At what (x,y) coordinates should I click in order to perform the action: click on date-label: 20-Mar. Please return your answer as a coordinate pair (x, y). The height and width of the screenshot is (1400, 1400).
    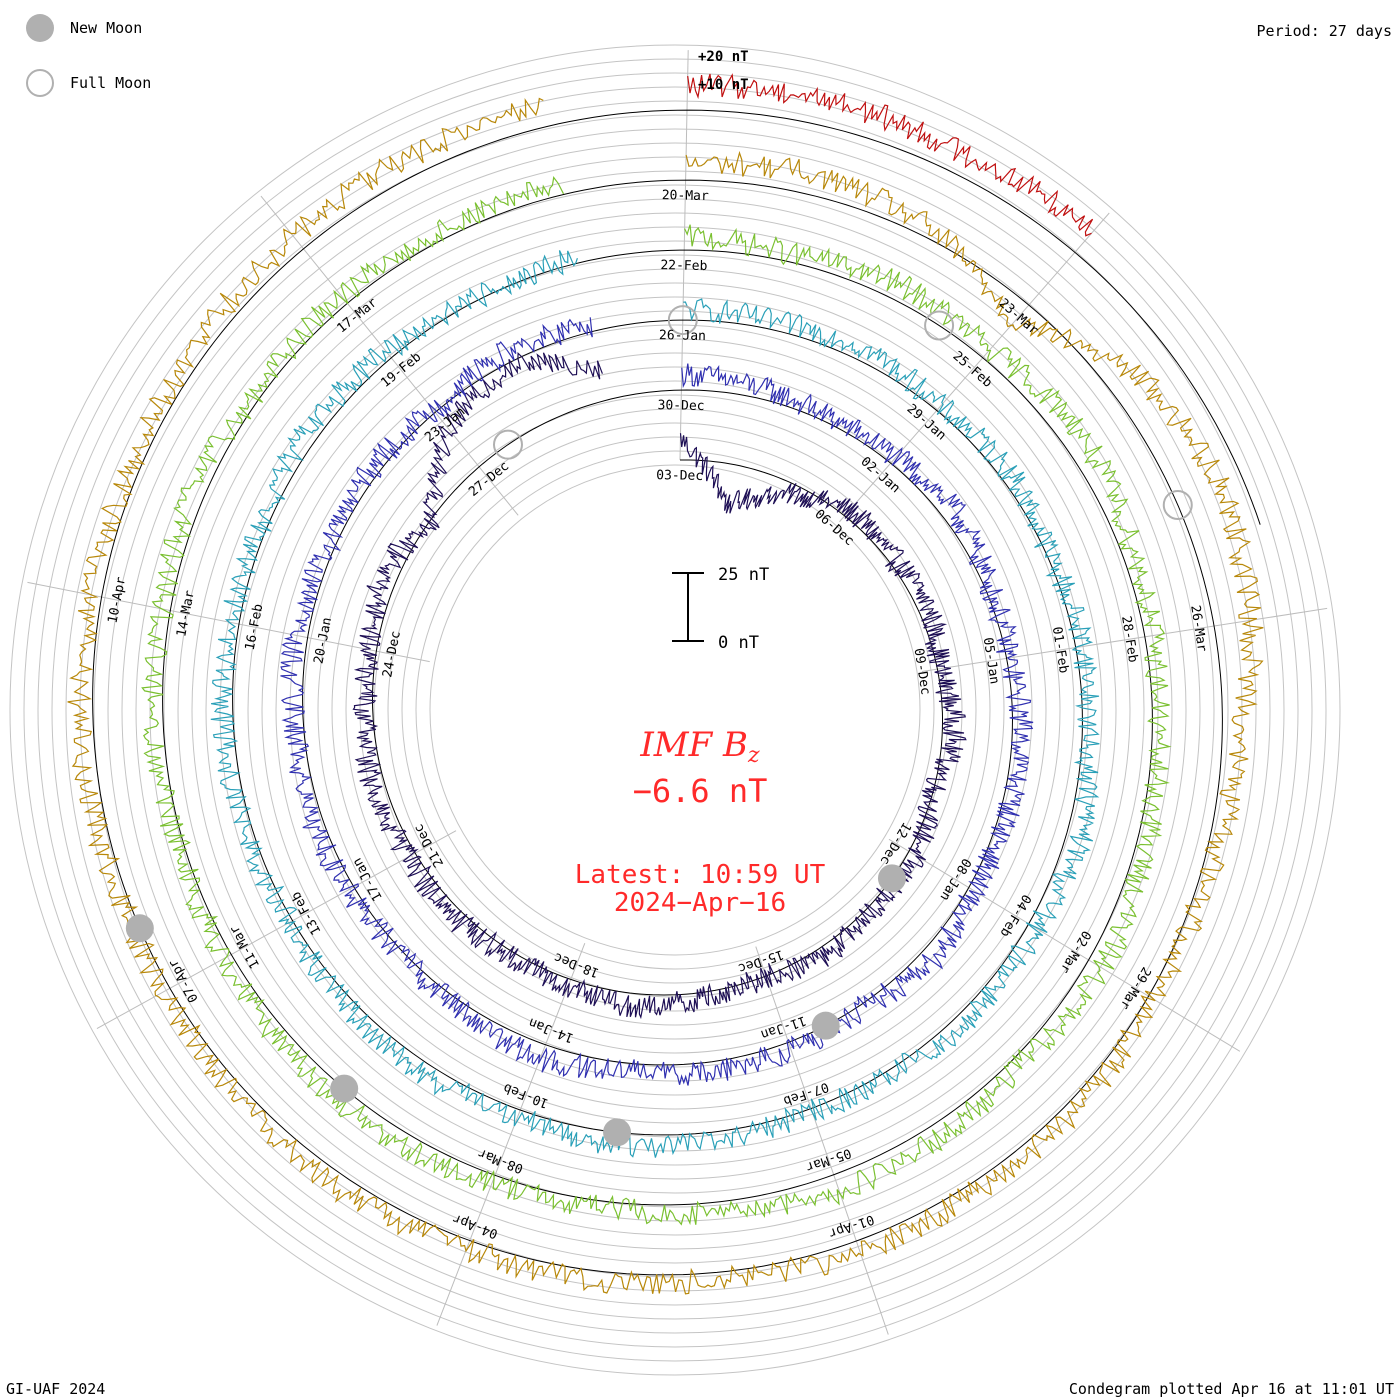
    Looking at the image, I should click on (685, 196).